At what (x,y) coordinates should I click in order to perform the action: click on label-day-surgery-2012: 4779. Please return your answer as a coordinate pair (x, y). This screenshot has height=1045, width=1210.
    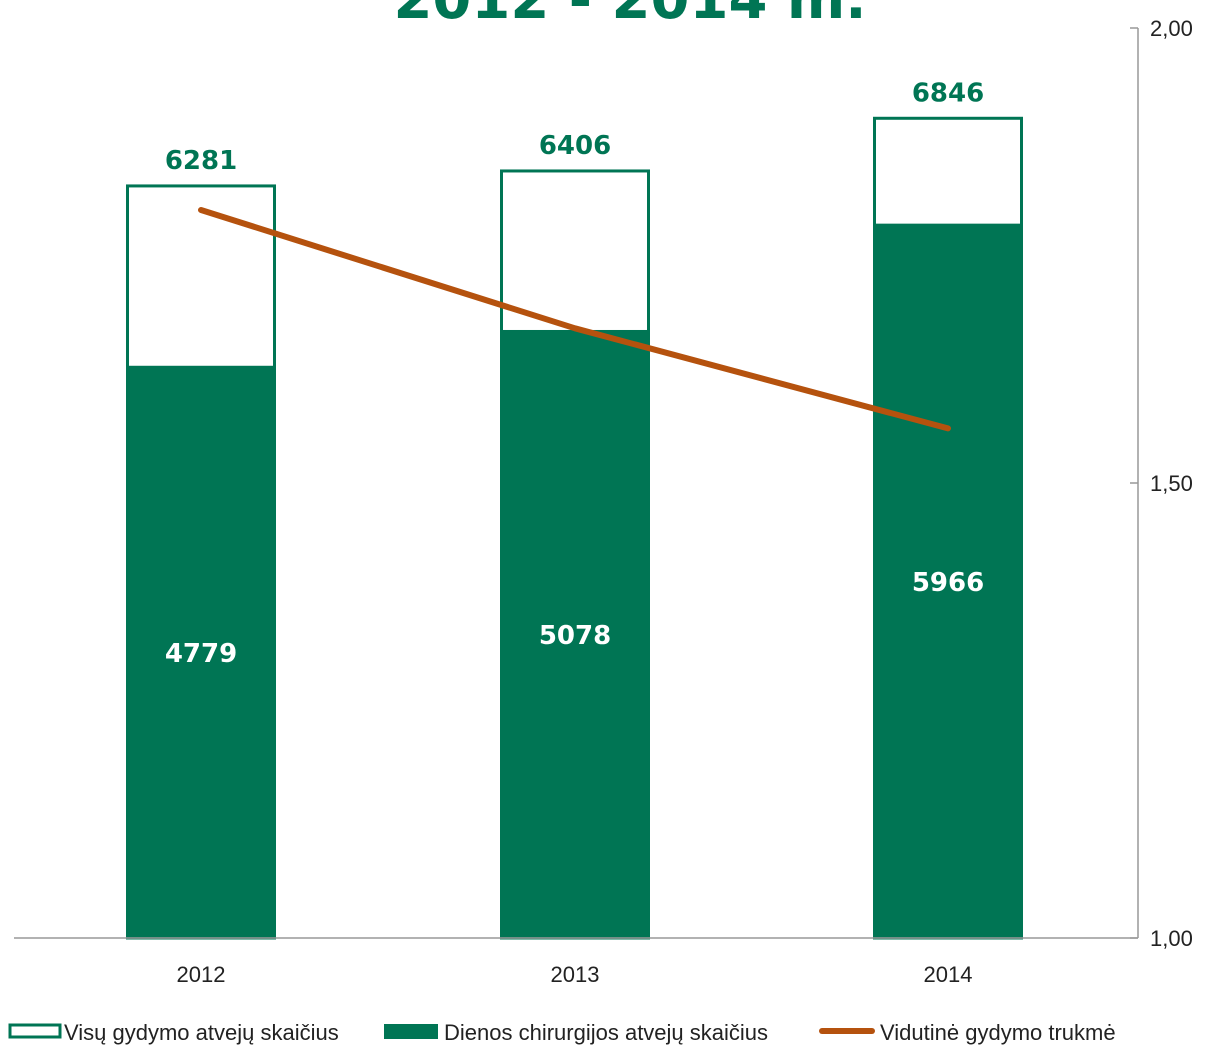
    Looking at the image, I should click on (201, 654).